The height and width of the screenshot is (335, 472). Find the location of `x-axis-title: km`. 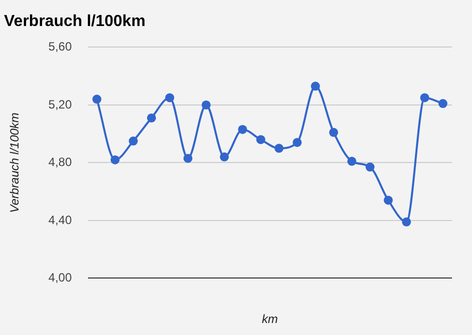

x-axis-title: km is located at coordinates (270, 319).